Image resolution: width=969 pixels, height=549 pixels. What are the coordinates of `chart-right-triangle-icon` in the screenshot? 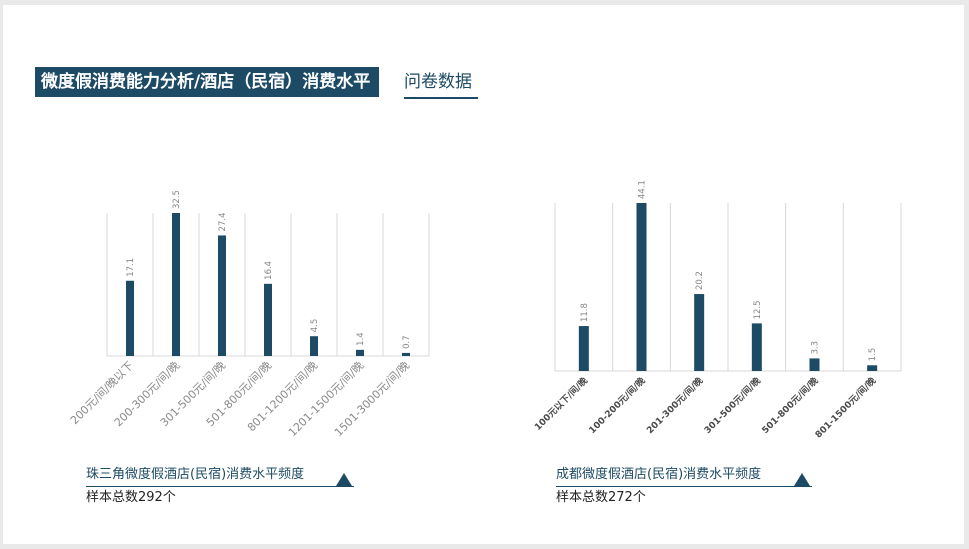 It's located at (802, 479).